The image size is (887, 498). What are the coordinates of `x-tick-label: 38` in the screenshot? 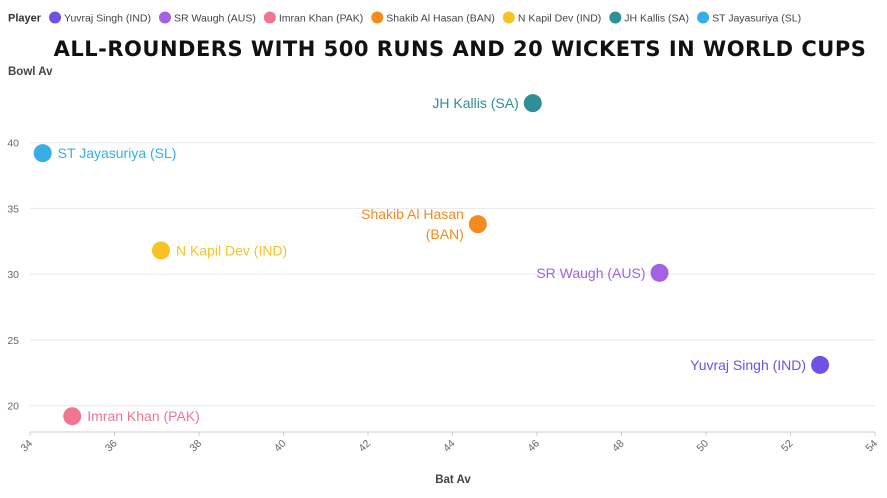 It's located at (195, 446).